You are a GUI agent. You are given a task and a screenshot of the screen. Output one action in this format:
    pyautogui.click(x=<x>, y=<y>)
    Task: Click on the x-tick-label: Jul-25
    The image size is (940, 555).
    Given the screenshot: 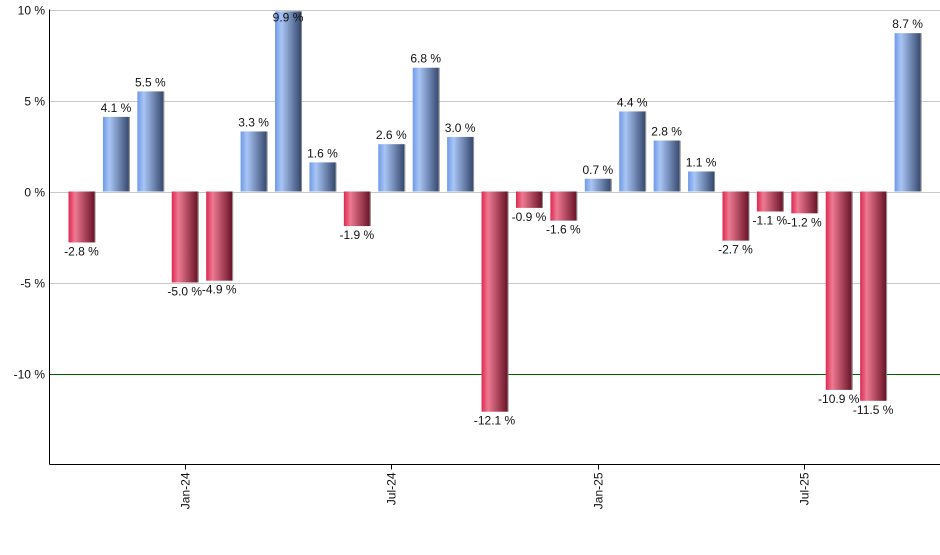 What is the action you would take?
    pyautogui.click(x=805, y=488)
    